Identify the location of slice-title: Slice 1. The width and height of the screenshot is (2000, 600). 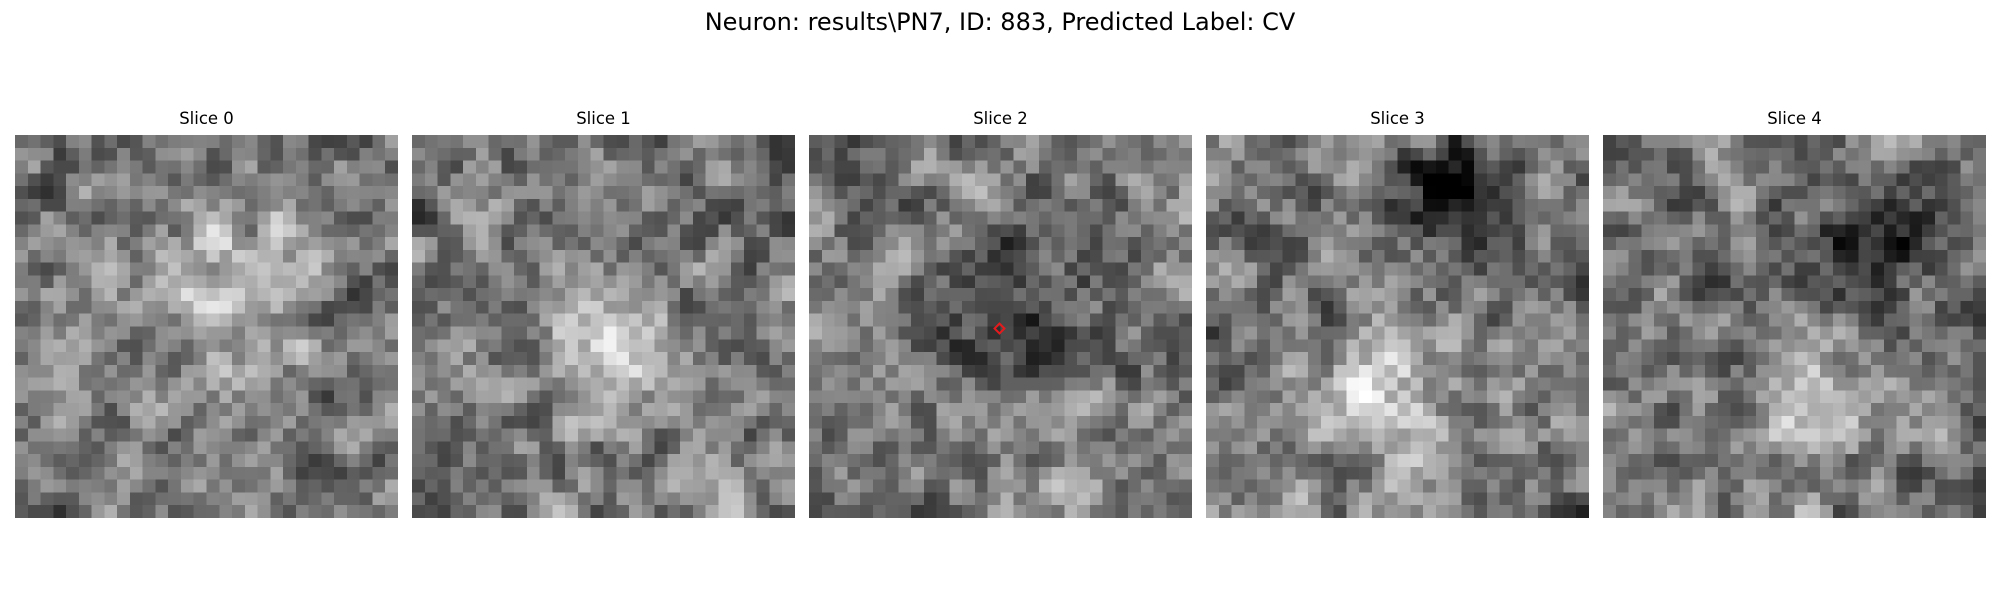
(603, 118).